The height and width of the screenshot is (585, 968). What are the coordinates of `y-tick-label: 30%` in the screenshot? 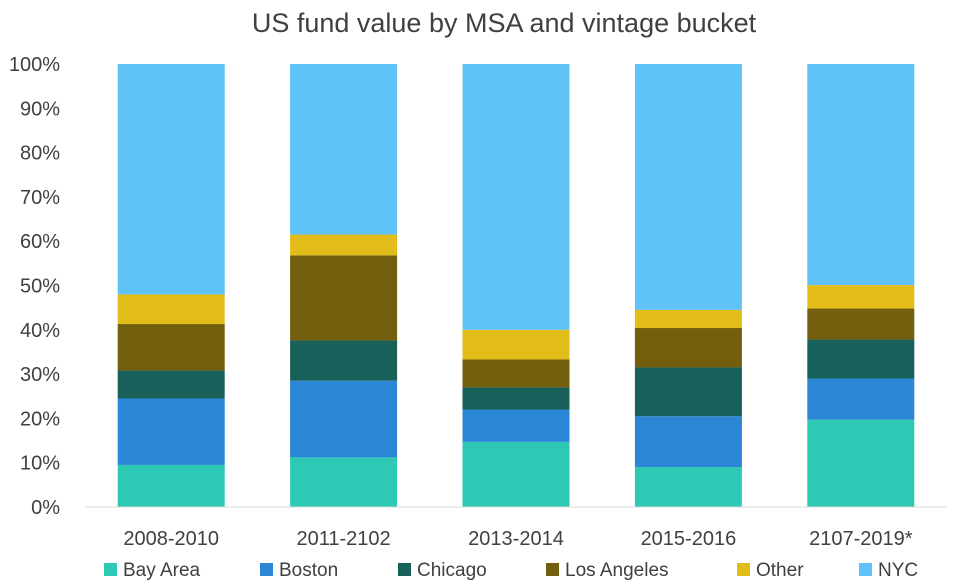 It's located at (40, 375).